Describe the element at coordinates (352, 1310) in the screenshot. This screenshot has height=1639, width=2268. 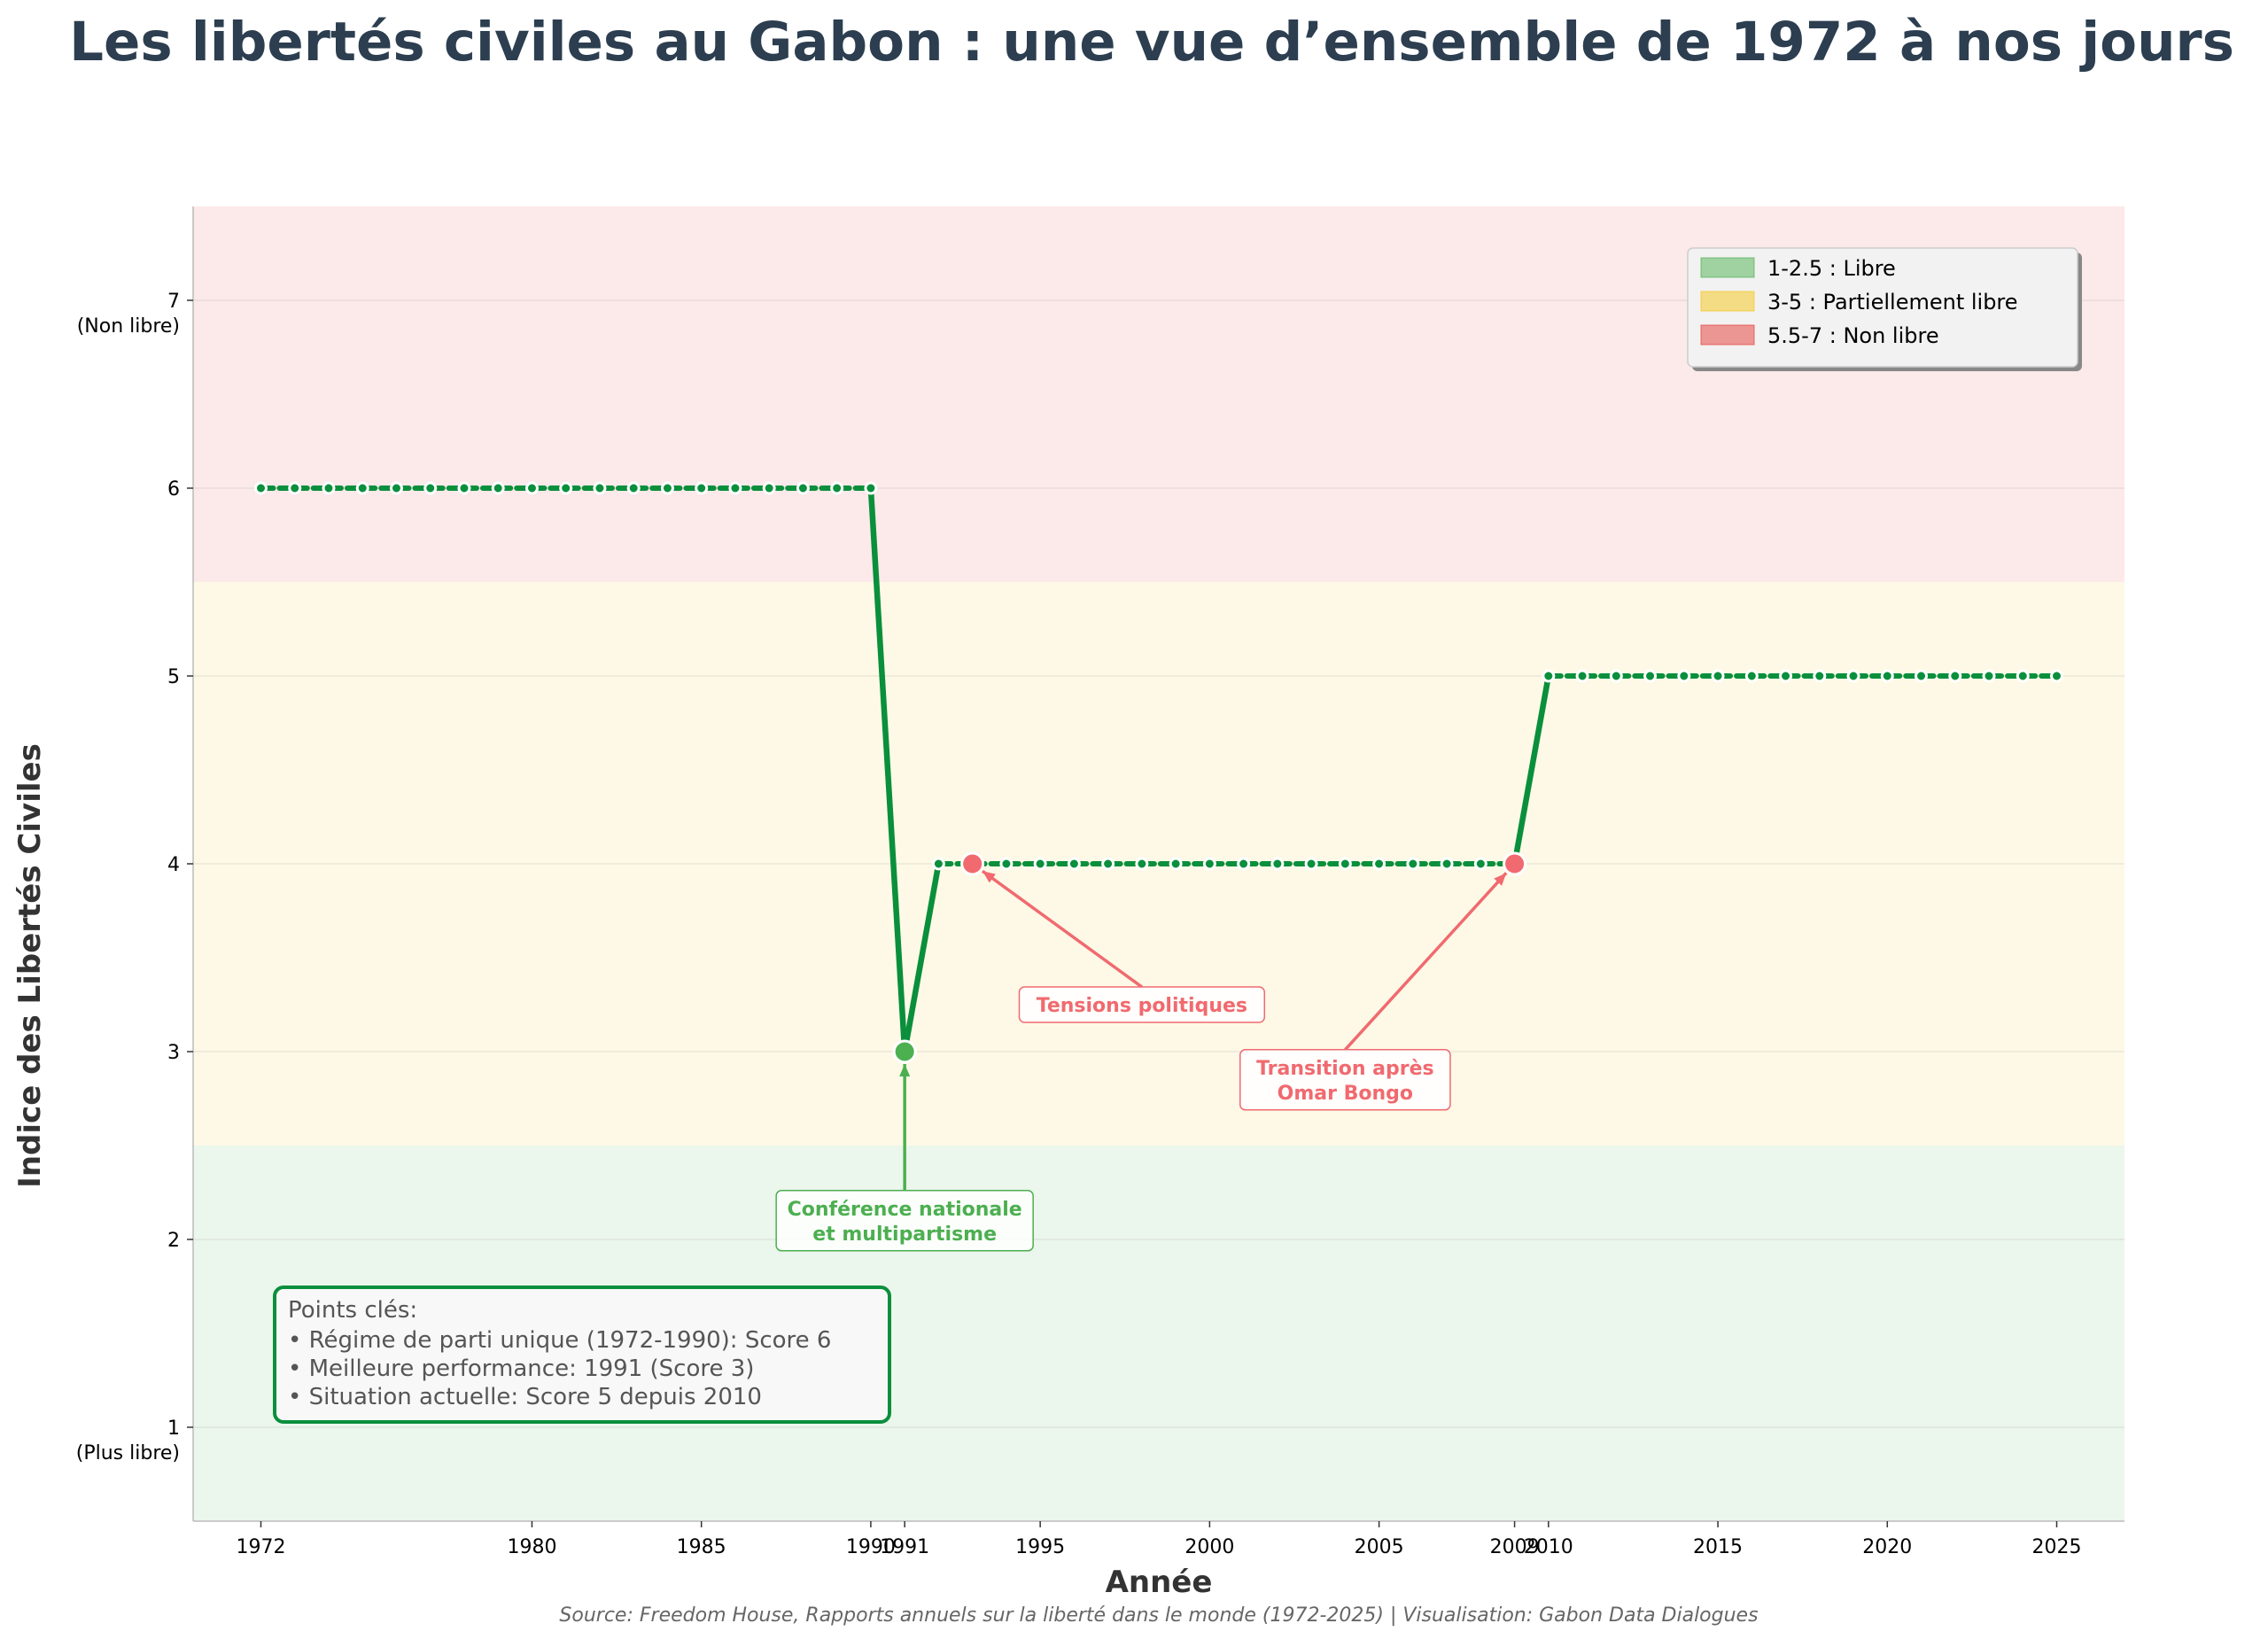
I see `key-points-title: Points clés:` at that location.